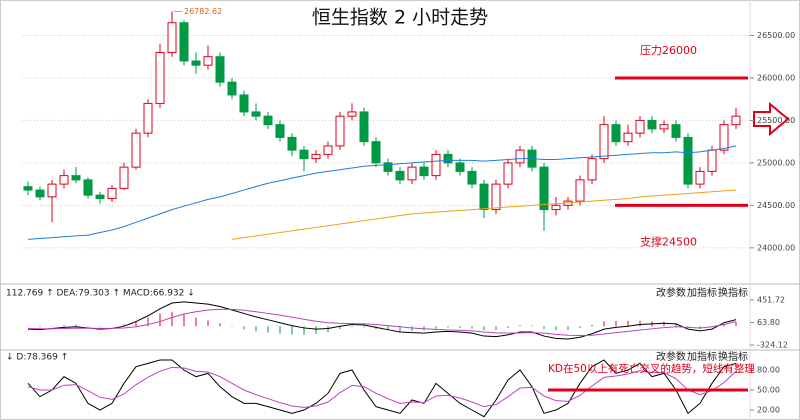 This screenshot has height=420, width=800. What do you see at coordinates (776, 205) in the screenshot?
I see `y-tick-label: 24500.00` at bounding box center [776, 205].